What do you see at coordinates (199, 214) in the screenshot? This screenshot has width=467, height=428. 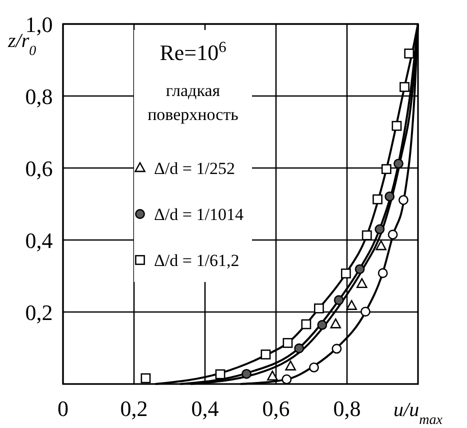 I see `legend-label: Δ/d = 1/1014` at bounding box center [199, 214].